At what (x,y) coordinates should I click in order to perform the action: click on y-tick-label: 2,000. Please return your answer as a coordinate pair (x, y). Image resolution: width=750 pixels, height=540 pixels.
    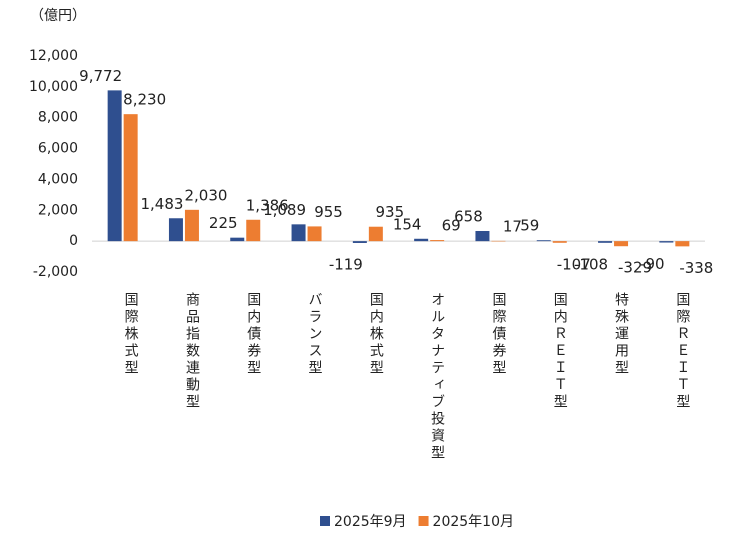
    Looking at the image, I should click on (58, 210).